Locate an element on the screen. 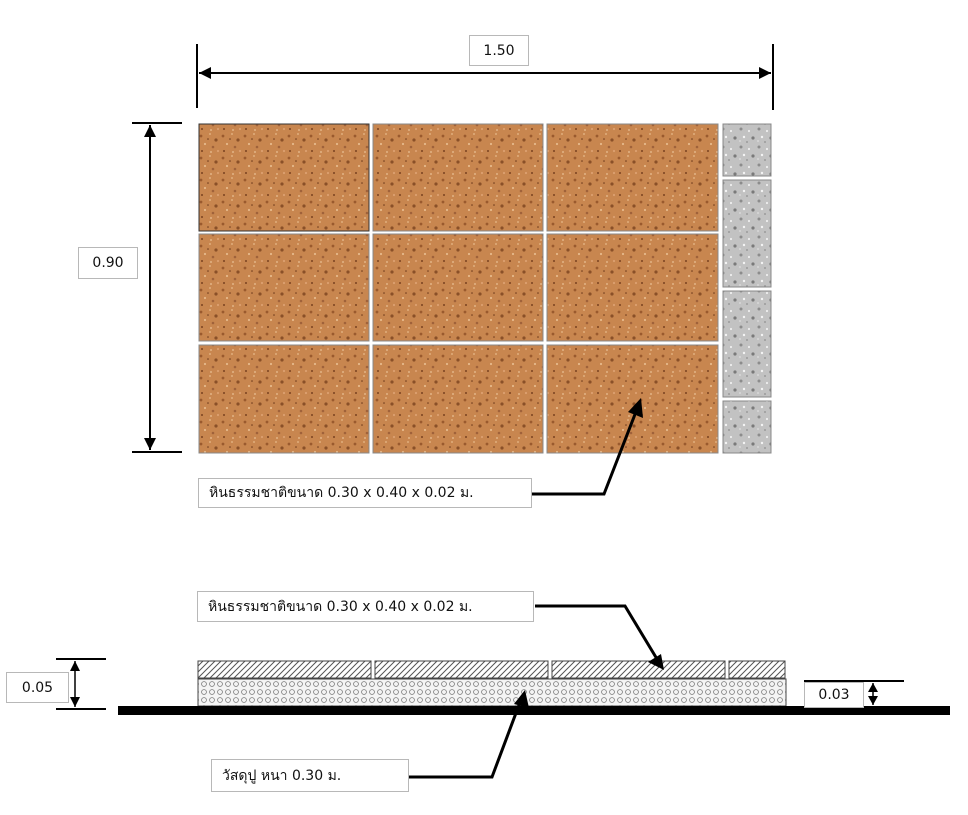  section-base-layer is located at coordinates (492, 692).